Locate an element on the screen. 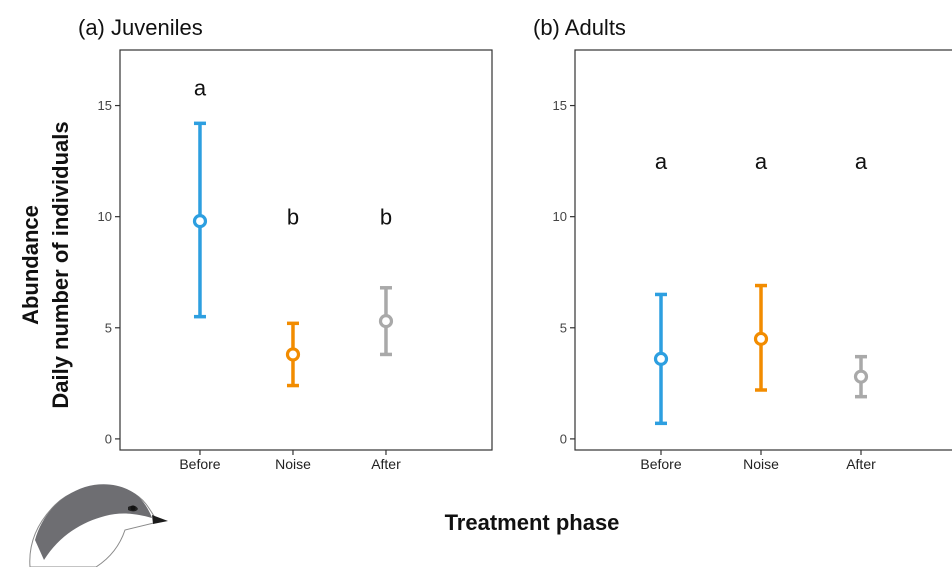 This screenshot has height=567, width=952. panel-title: (b) Adults is located at coordinates (579, 27).